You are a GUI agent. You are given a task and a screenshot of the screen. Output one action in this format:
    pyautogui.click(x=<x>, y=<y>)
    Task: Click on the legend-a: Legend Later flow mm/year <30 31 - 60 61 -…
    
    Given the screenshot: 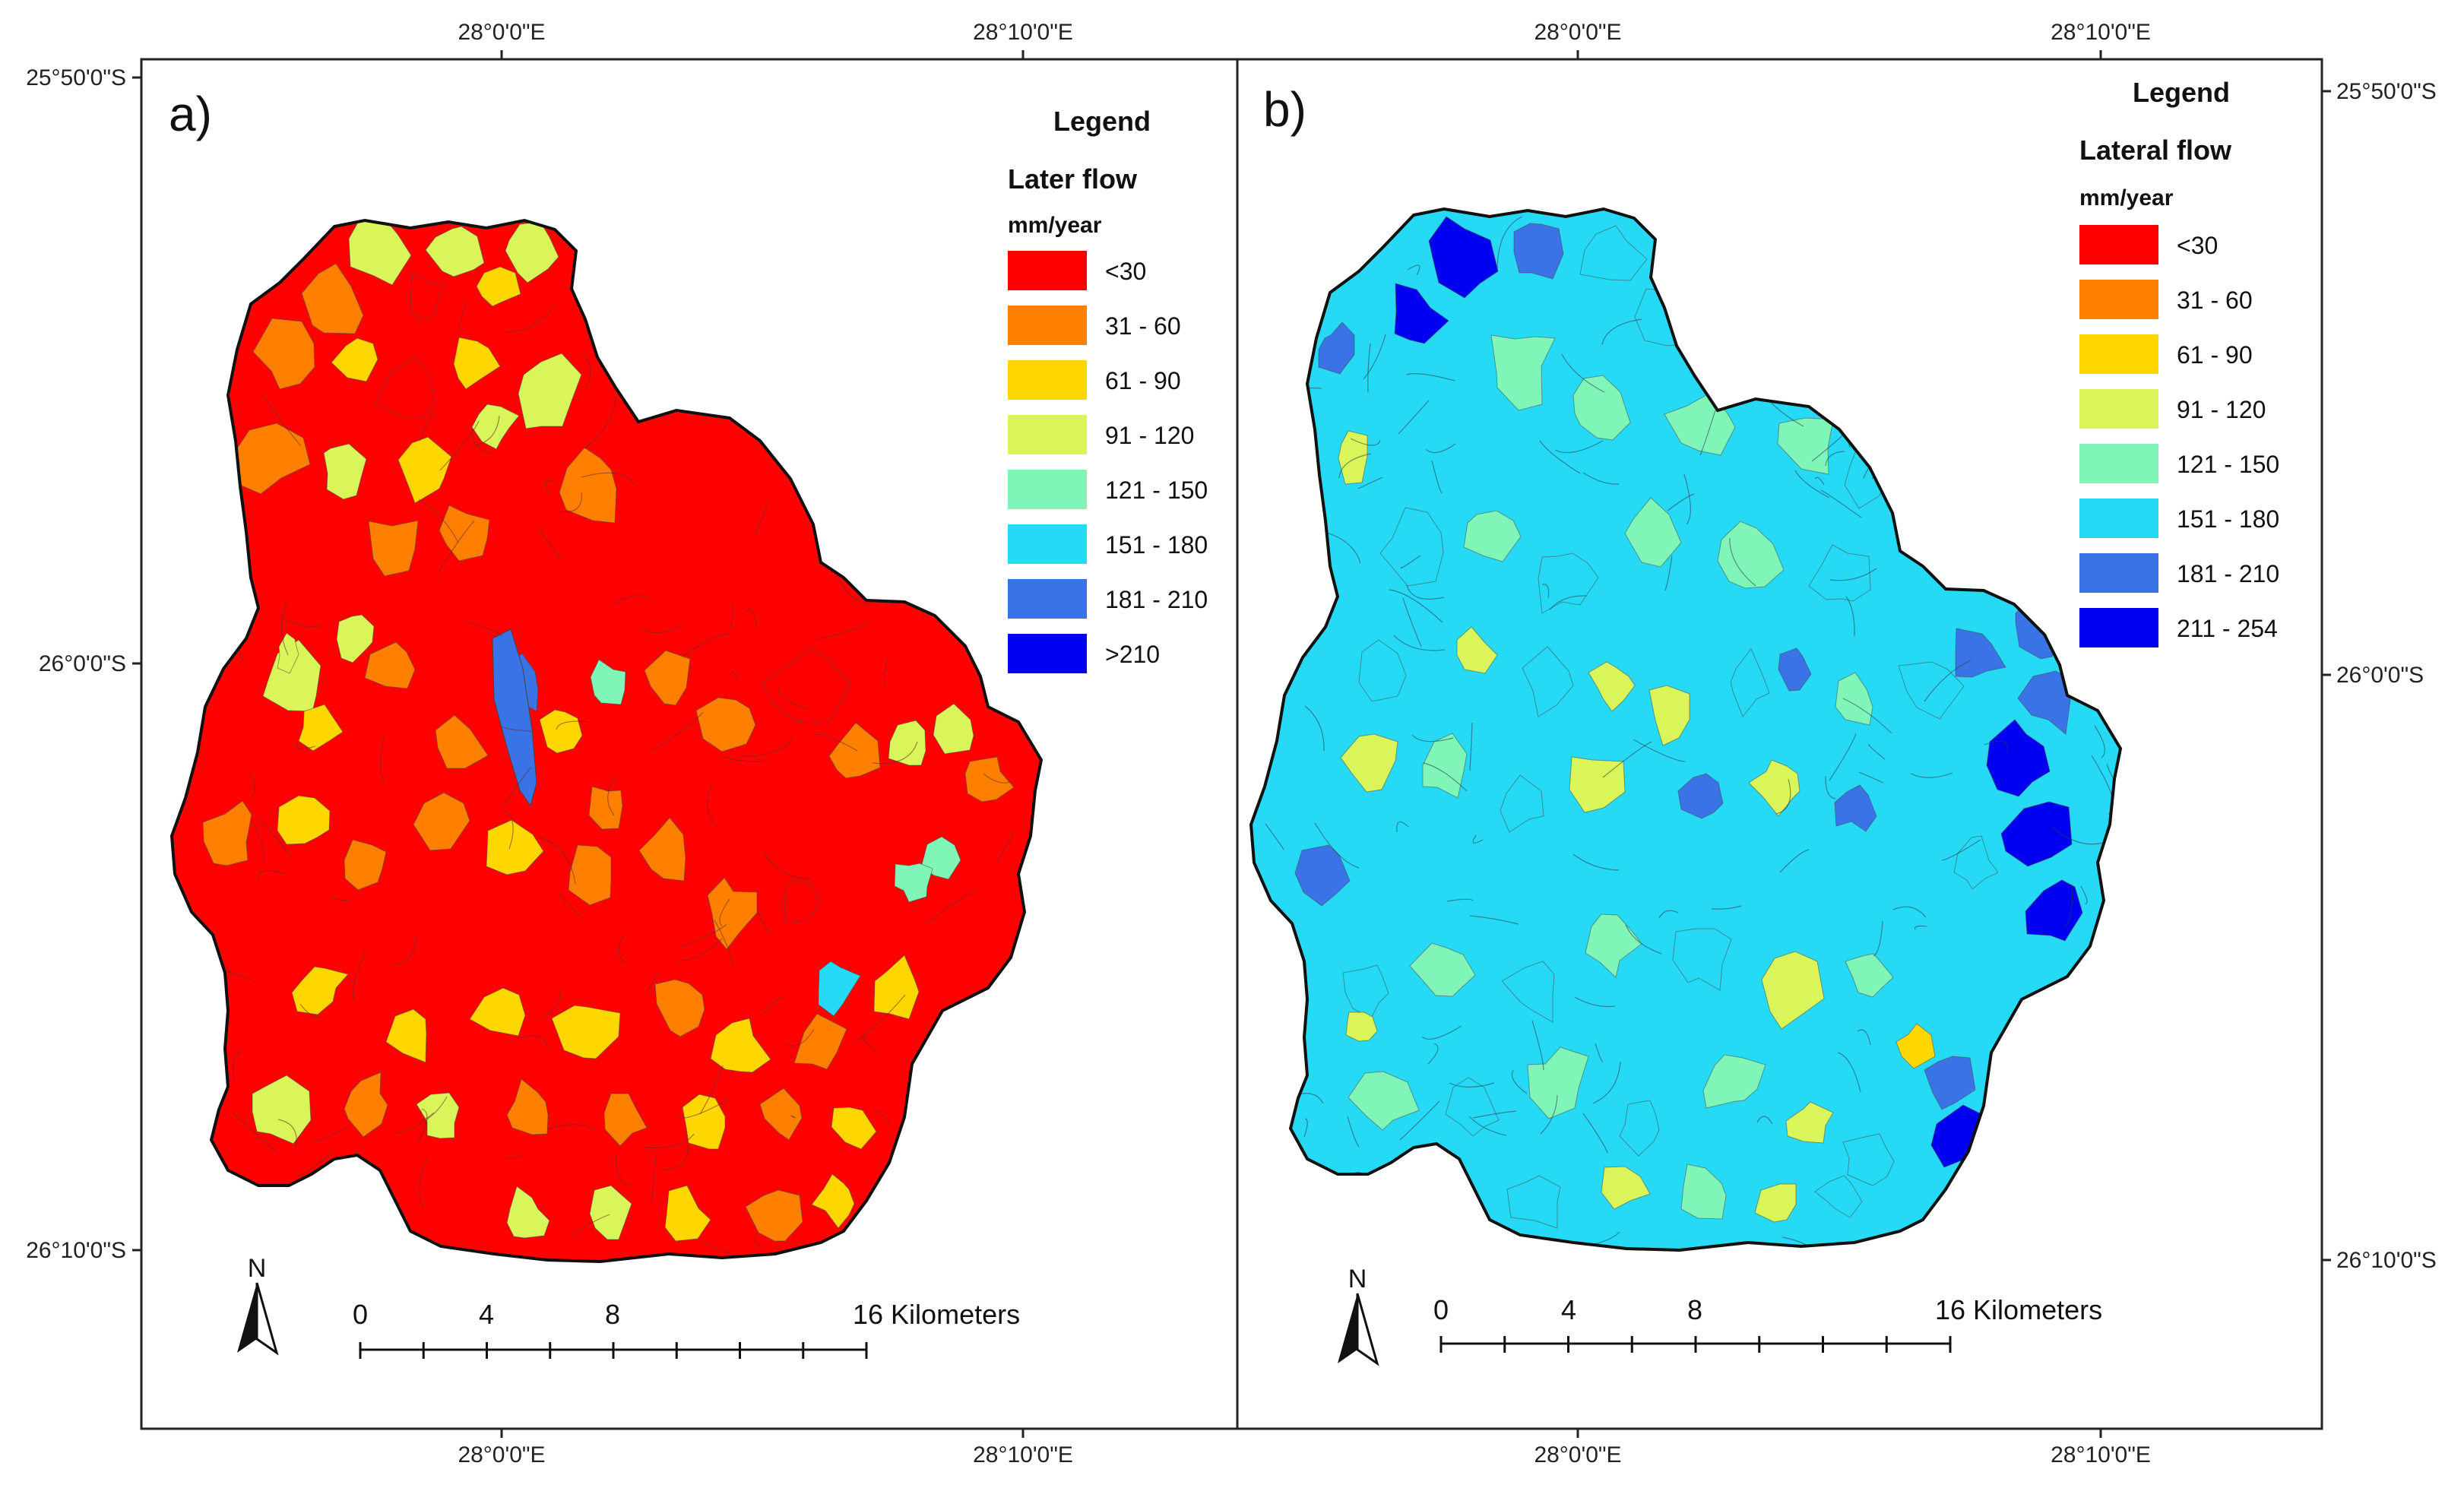 What is the action you would take?
    pyautogui.click(x=1108, y=389)
    